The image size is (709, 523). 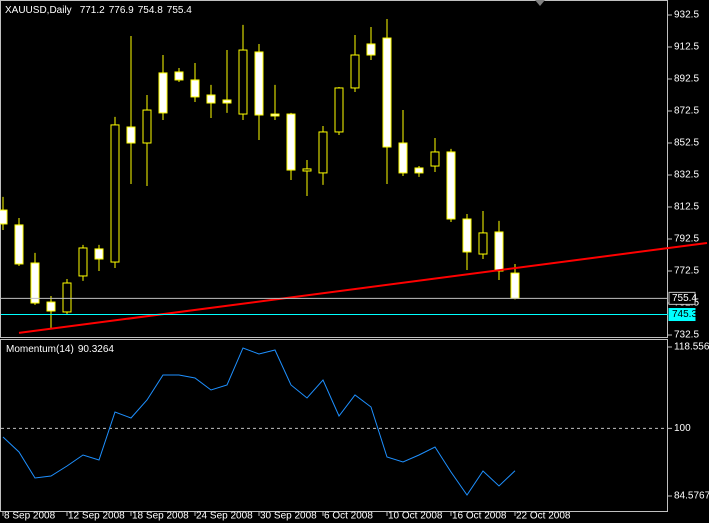 I want to click on x-tick-label: 6 Oct 2008, so click(x=348, y=516).